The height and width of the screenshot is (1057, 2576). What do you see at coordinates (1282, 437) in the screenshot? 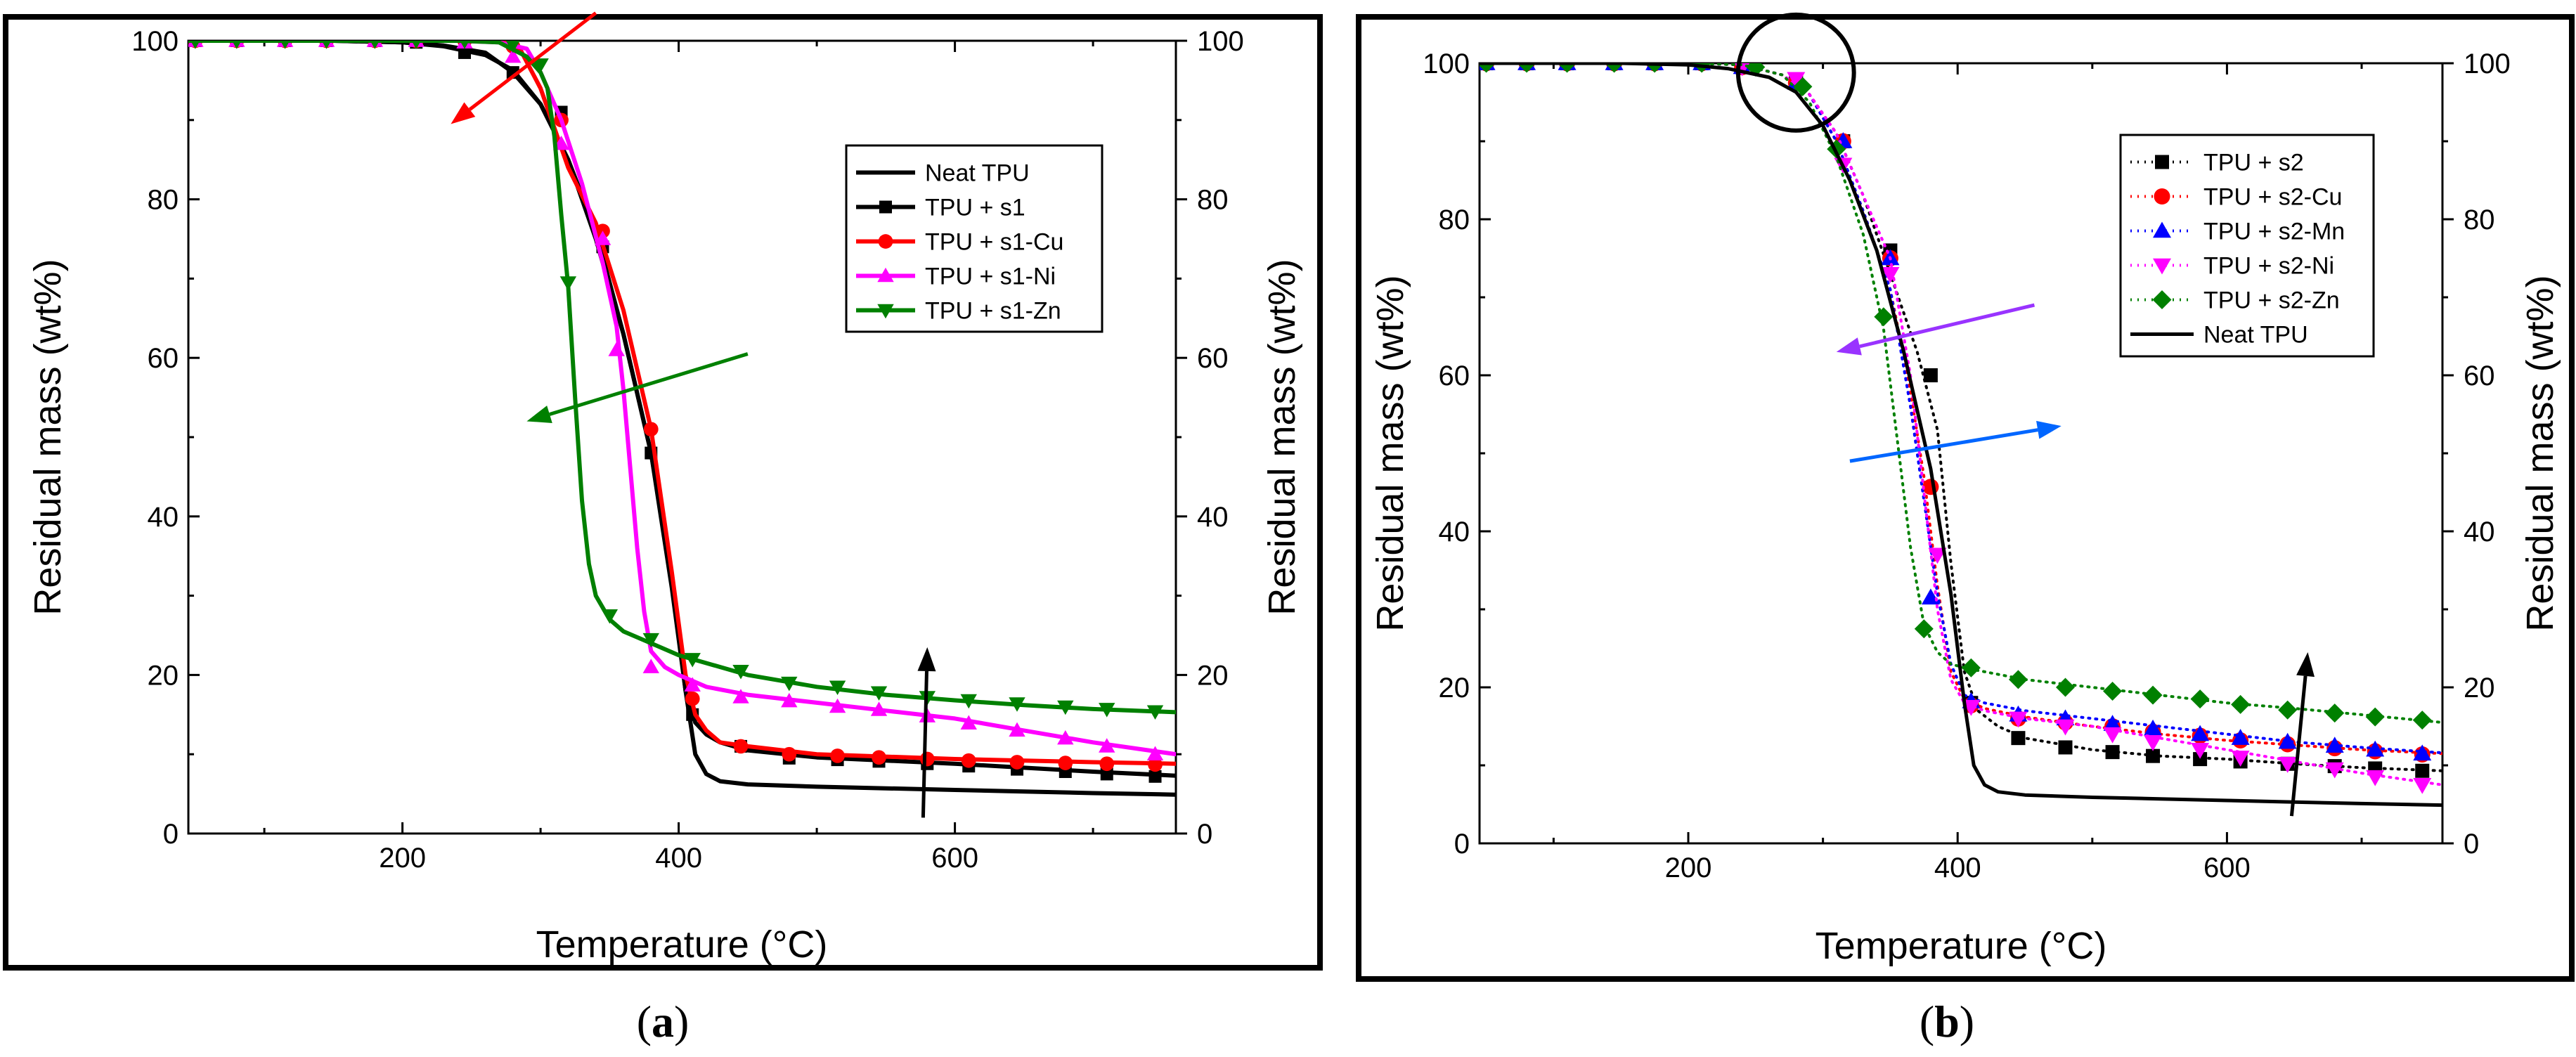
I see `panel-a-y-axis-title-right: Residual mass (wt%)` at bounding box center [1282, 437].